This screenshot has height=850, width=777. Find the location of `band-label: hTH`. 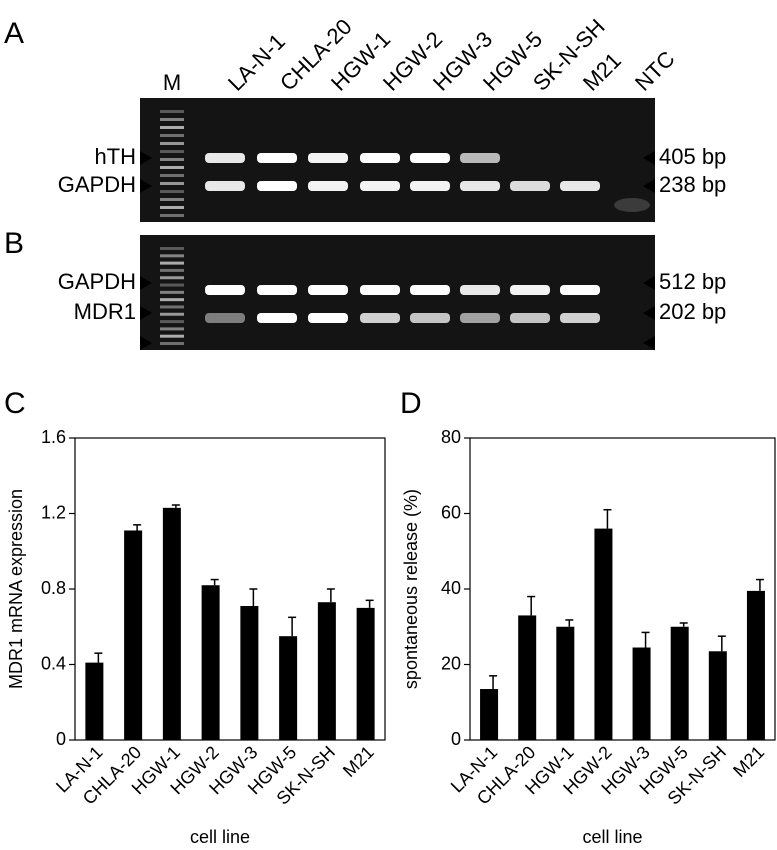

band-label: hTH is located at coordinates (115, 156).